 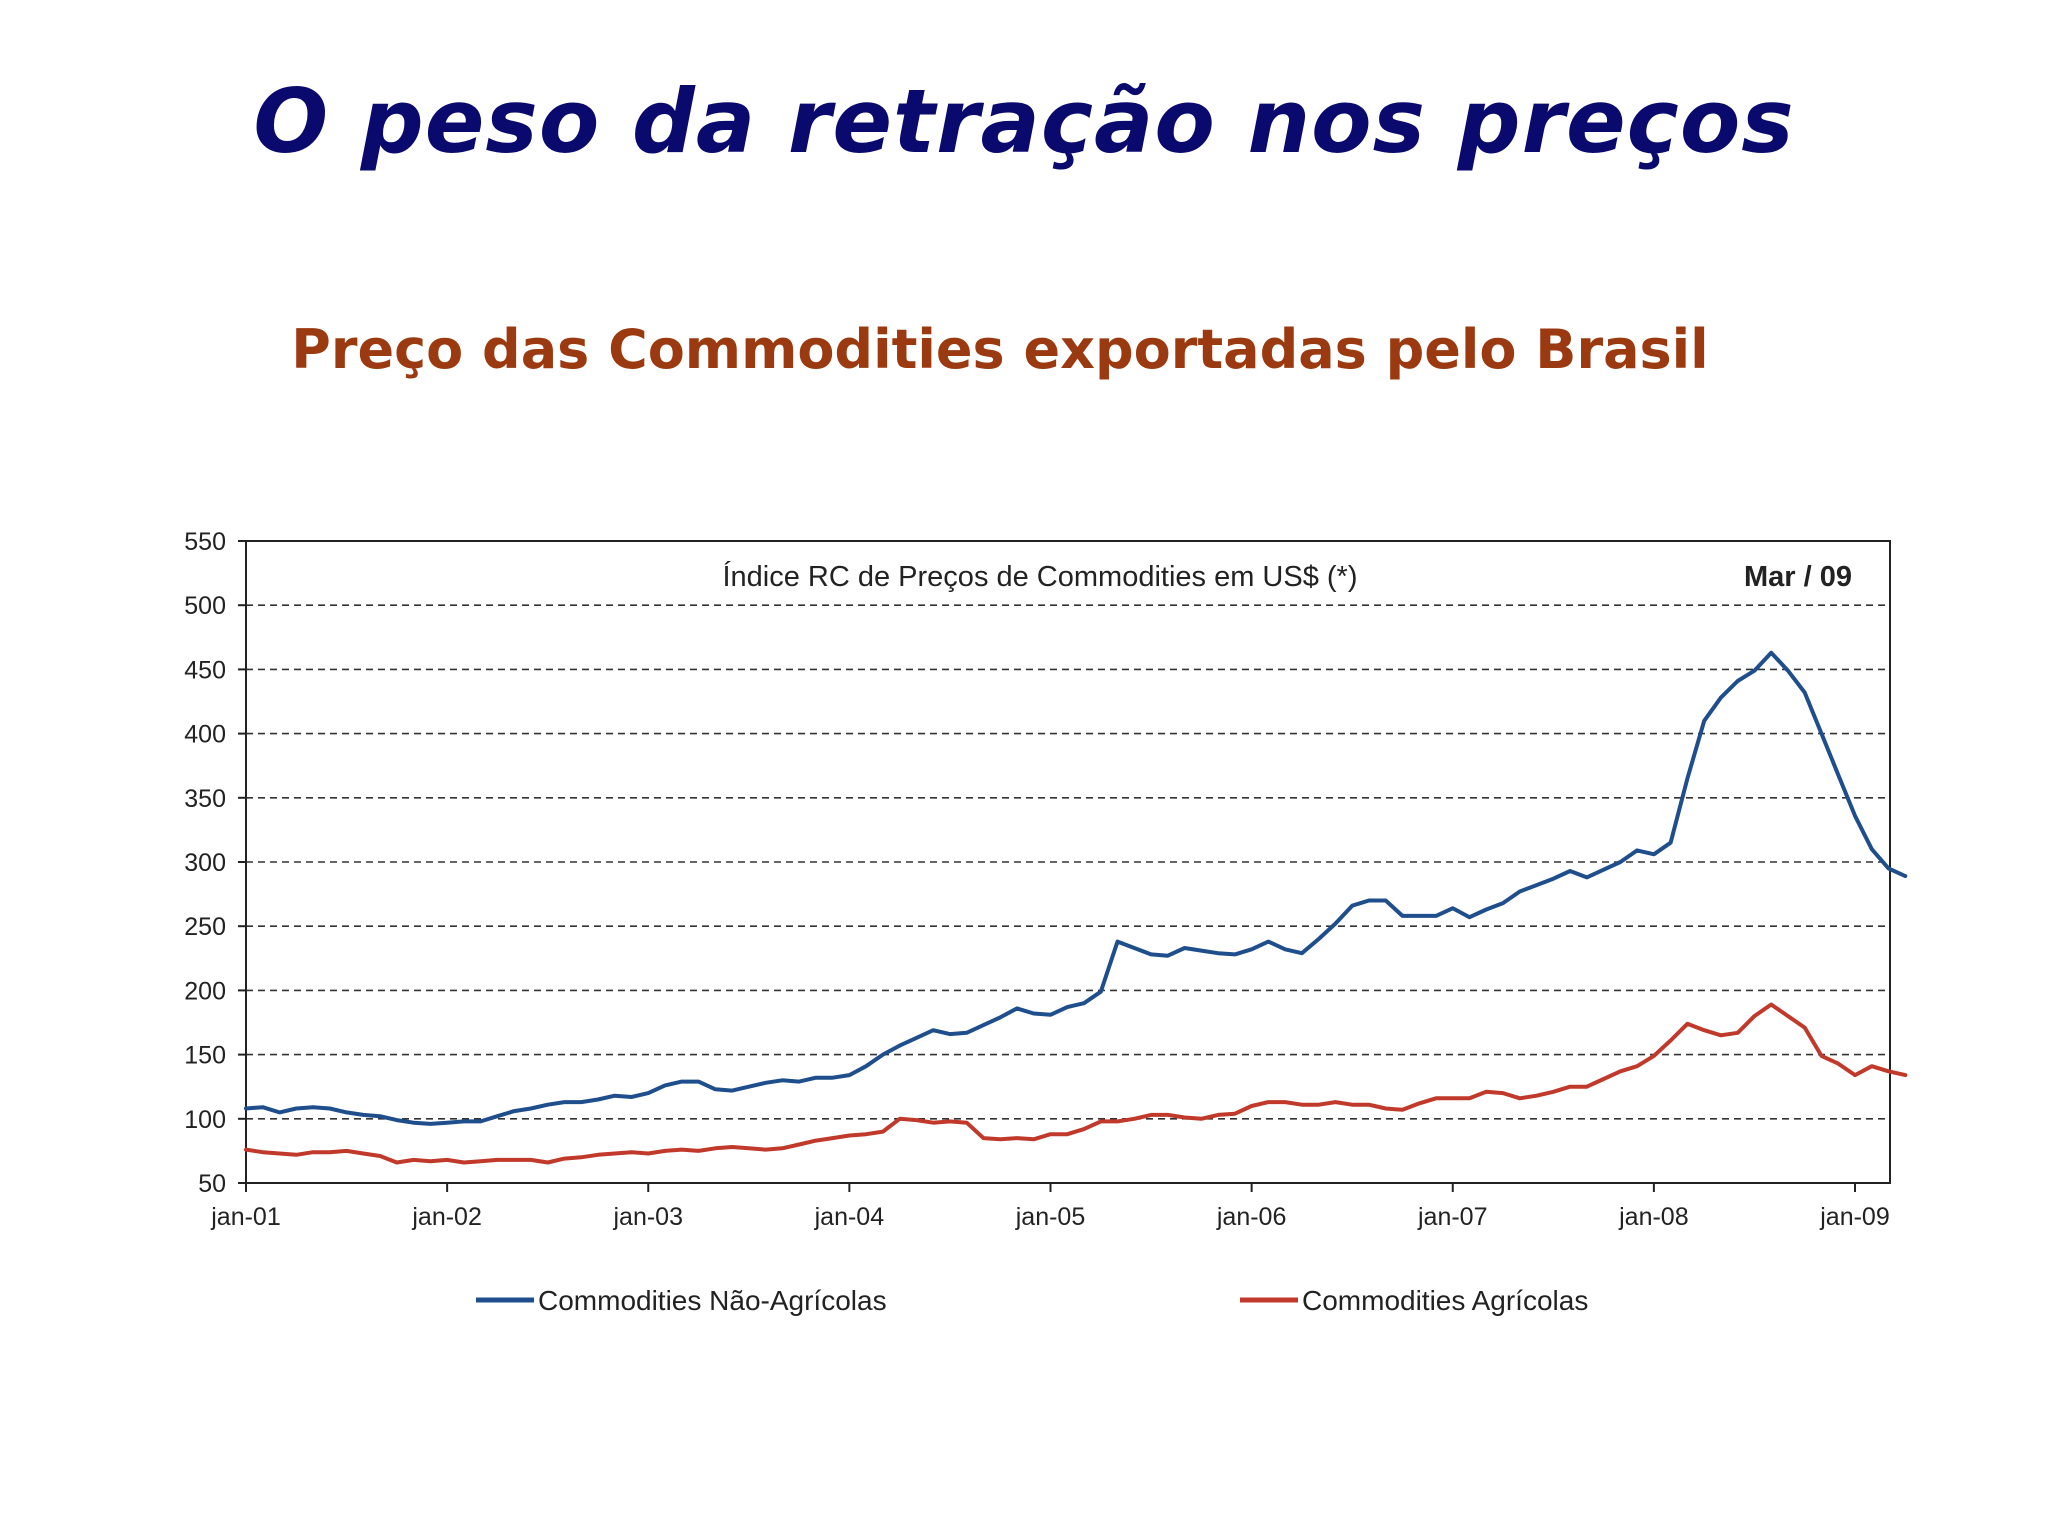 I want to click on y-tick-label: 200, so click(x=205, y=991).